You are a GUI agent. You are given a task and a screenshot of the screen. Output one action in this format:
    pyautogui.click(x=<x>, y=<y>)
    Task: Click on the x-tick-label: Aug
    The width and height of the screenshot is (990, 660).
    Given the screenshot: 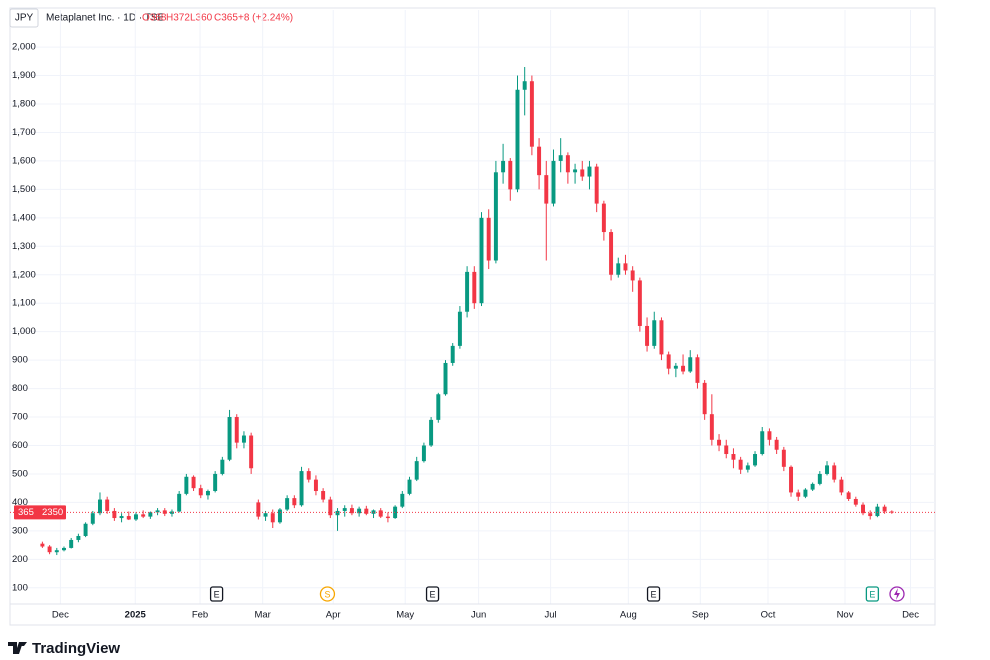 What is the action you would take?
    pyautogui.click(x=628, y=615)
    